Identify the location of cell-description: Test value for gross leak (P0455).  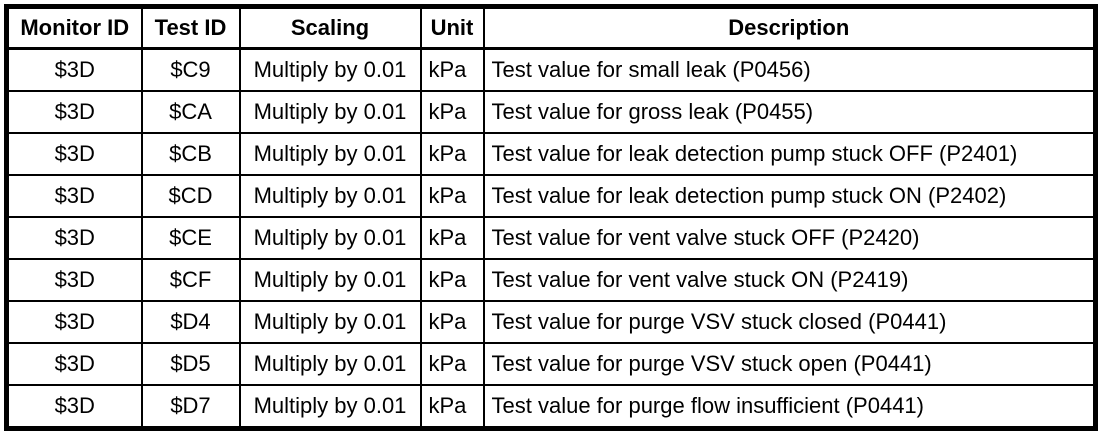
(789, 112).